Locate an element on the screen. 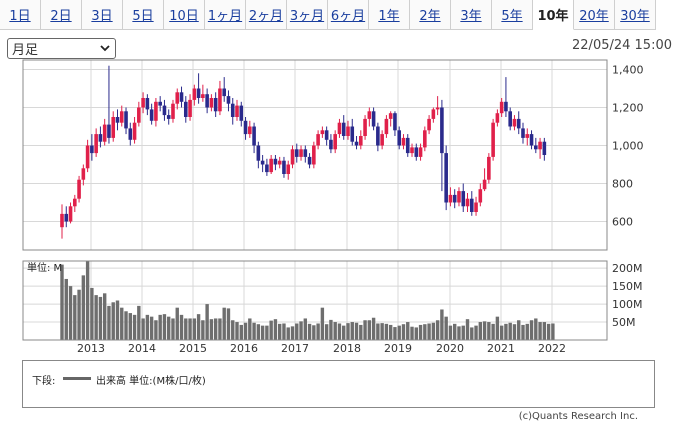  tab-13: 10年 is located at coordinates (553, 15).